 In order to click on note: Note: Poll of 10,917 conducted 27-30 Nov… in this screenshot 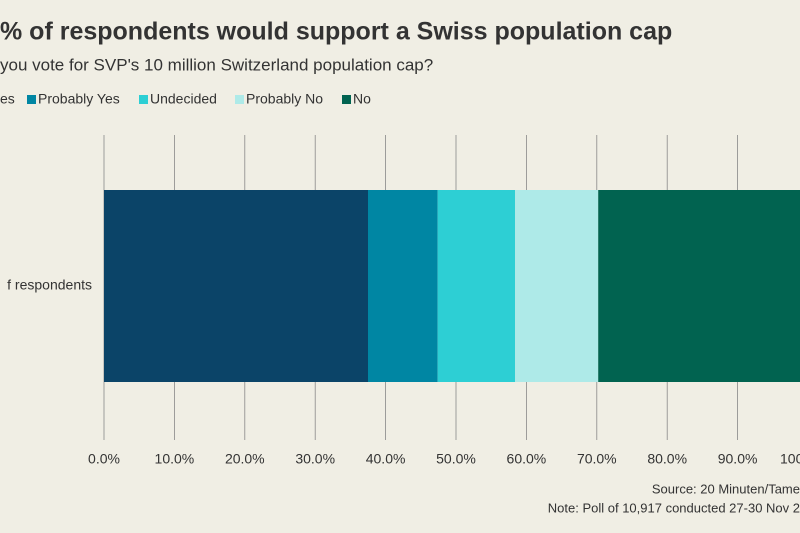, I will do `click(674, 507)`.